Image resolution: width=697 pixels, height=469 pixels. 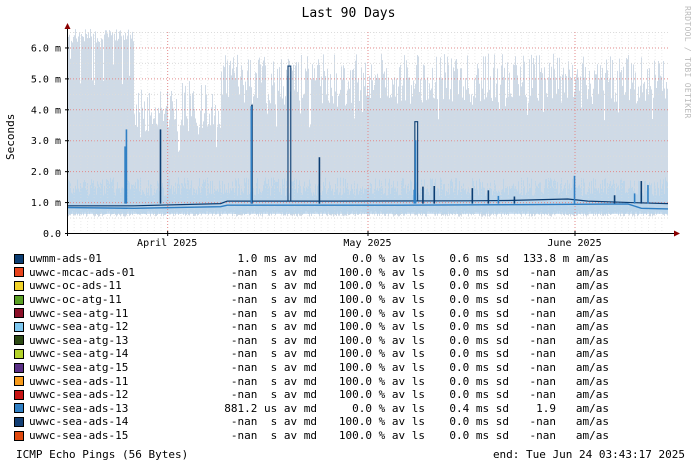 What do you see at coordinates (348, 13) in the screenshot?
I see `chart-title: Last 90 Days` at bounding box center [348, 13].